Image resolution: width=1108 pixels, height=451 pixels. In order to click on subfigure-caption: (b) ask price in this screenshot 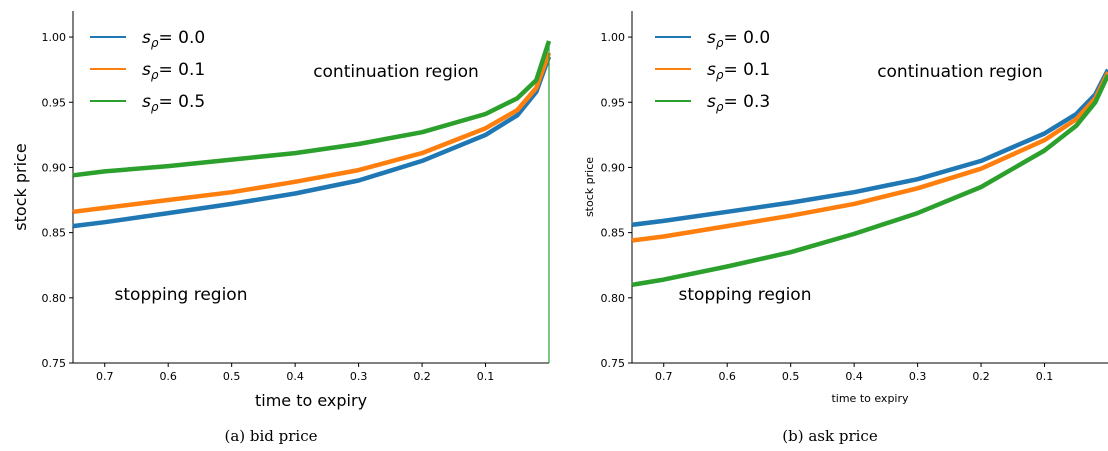, I will do `click(830, 436)`.